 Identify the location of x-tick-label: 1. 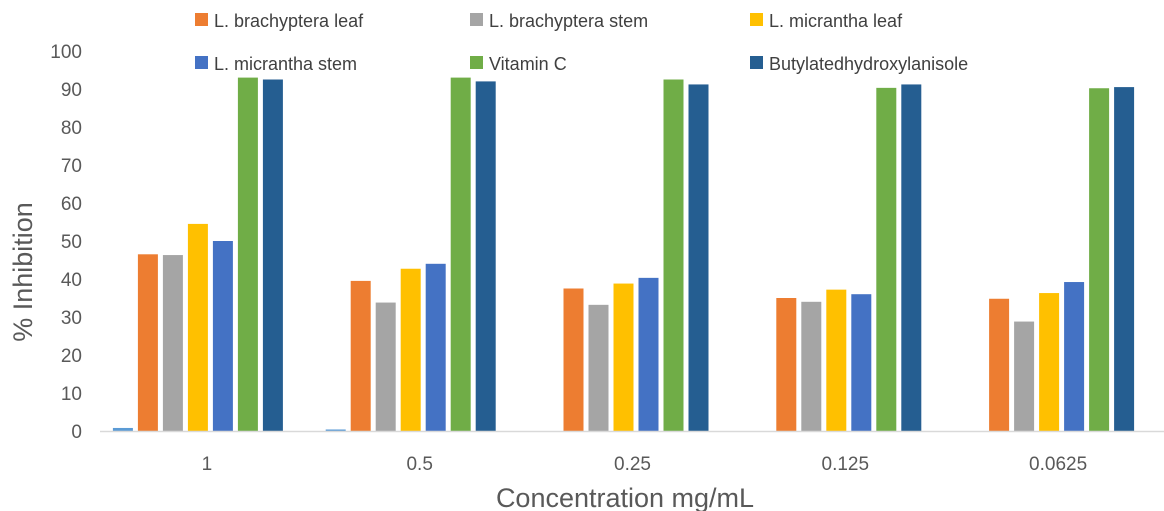
(207, 464).